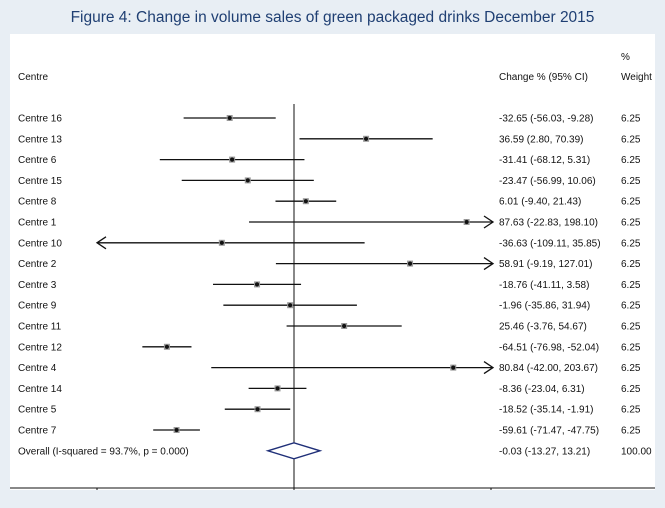  Describe the element at coordinates (329, 243) in the screenshot. I see `study-row: Centre 10 -36.63 (-109.11, 35.85) 6.25` at that location.